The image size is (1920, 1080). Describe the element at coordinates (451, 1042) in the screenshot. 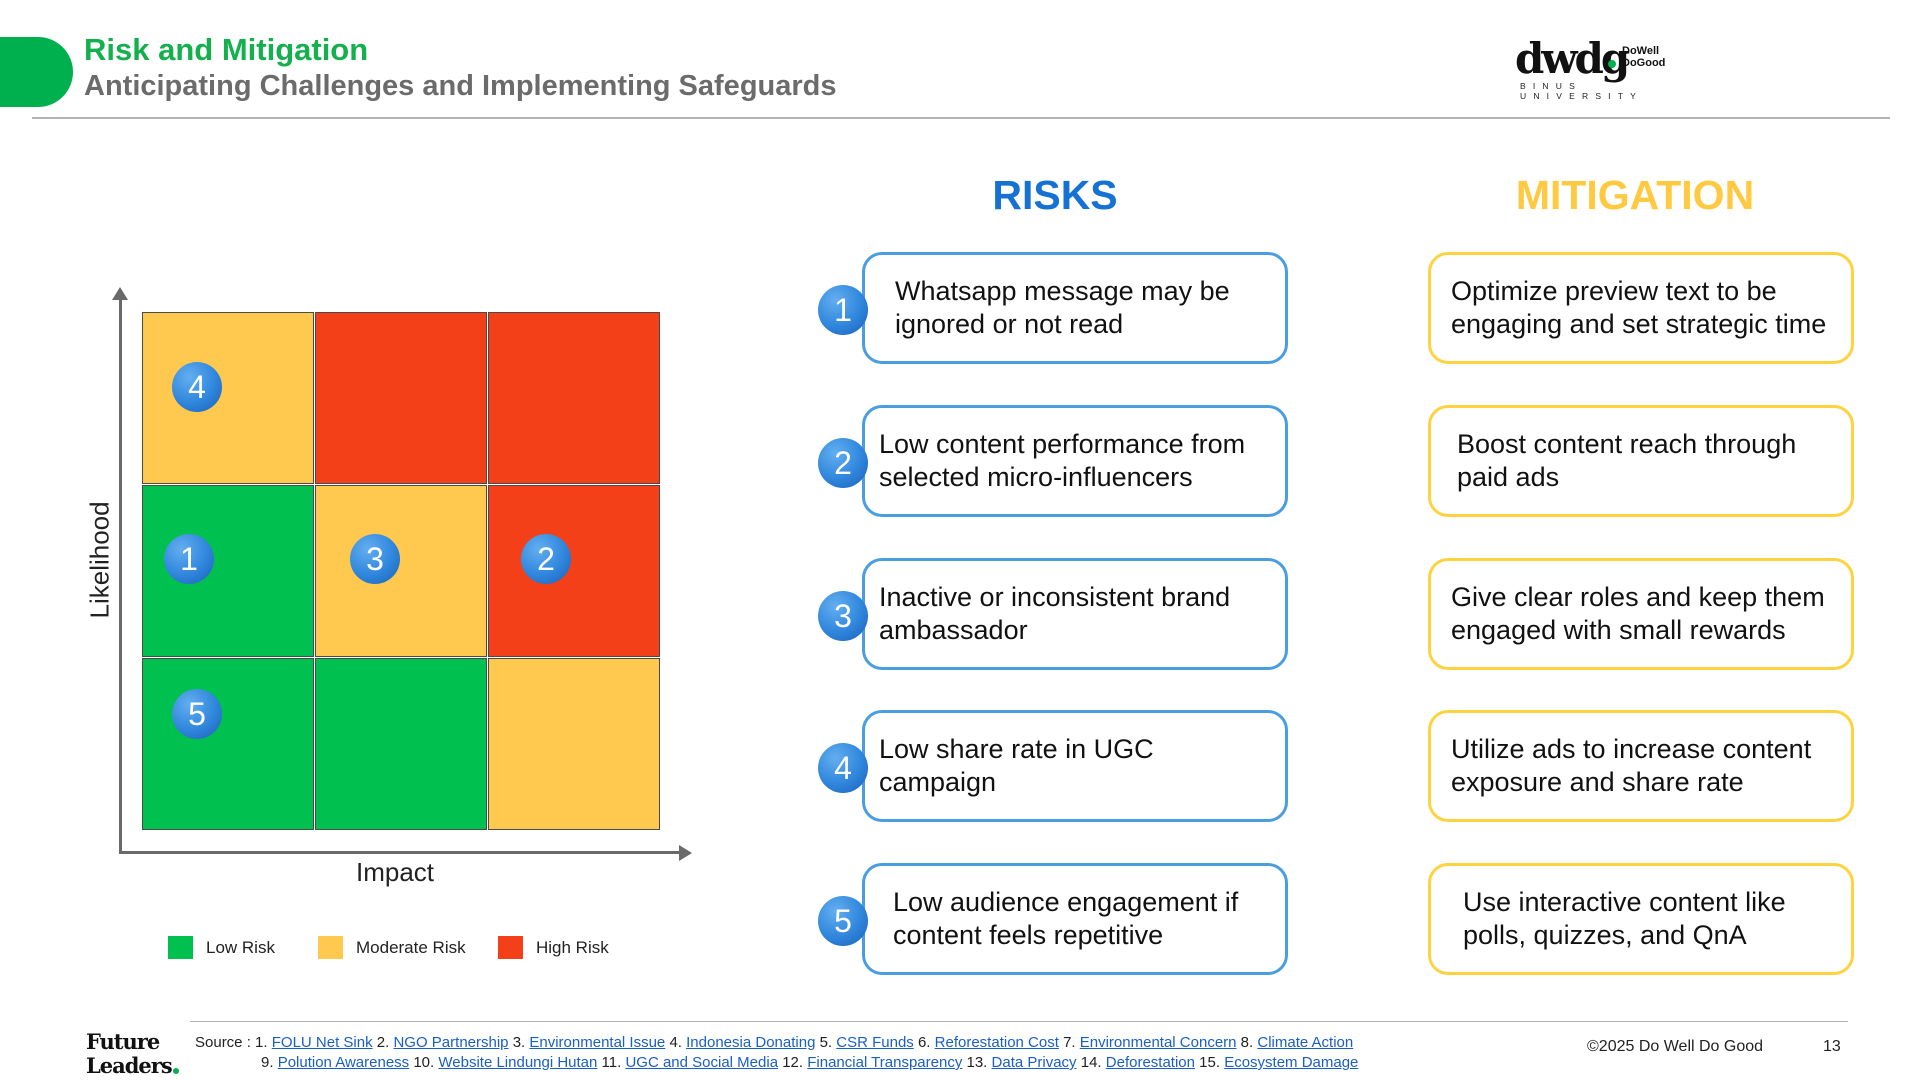

I see `source-link: NGO Partnership` at that location.